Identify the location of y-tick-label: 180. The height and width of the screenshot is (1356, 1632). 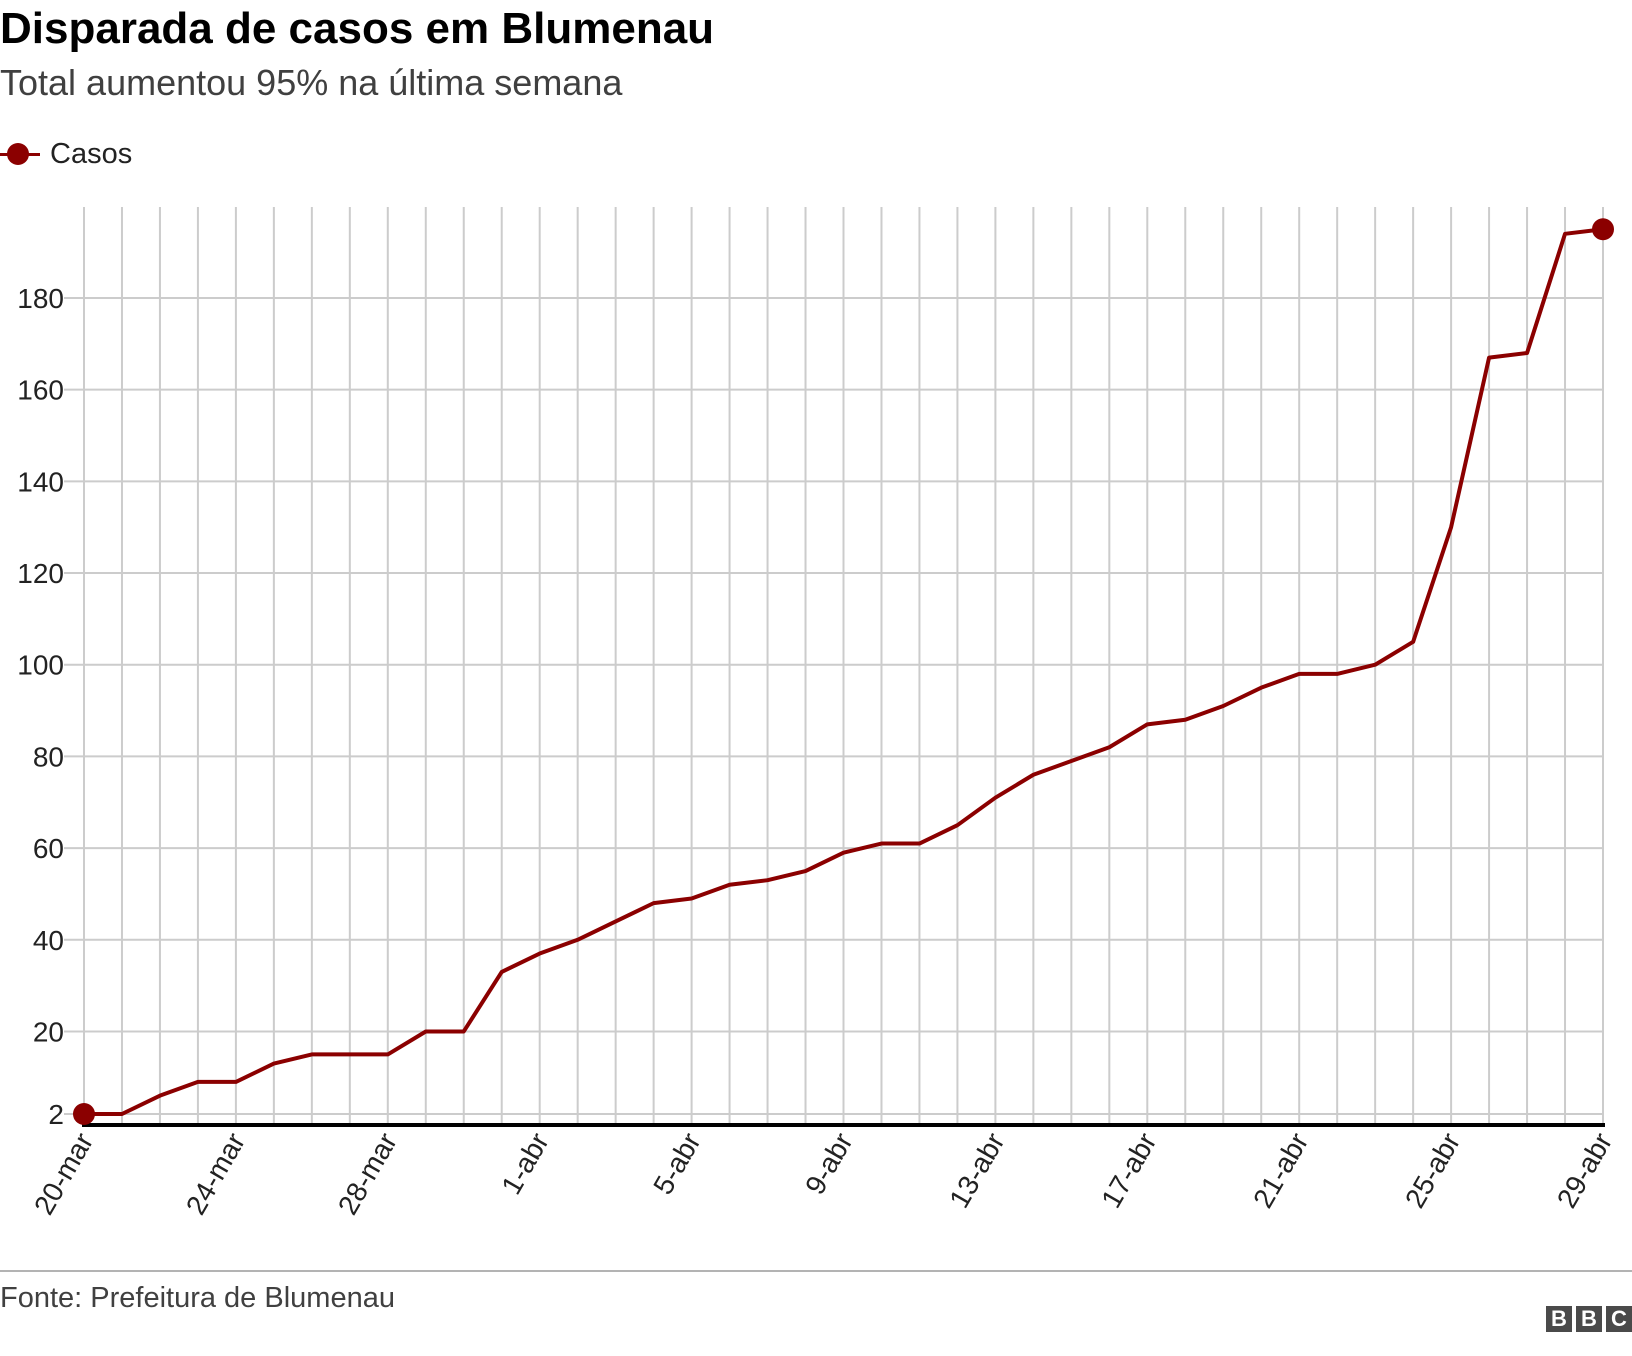
(40, 298).